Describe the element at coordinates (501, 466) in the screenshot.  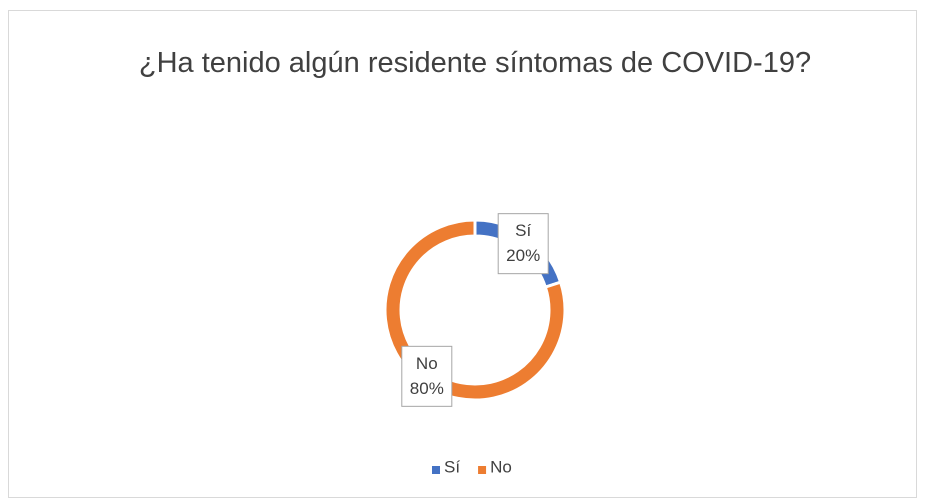
I see `legend-label: No` at that location.